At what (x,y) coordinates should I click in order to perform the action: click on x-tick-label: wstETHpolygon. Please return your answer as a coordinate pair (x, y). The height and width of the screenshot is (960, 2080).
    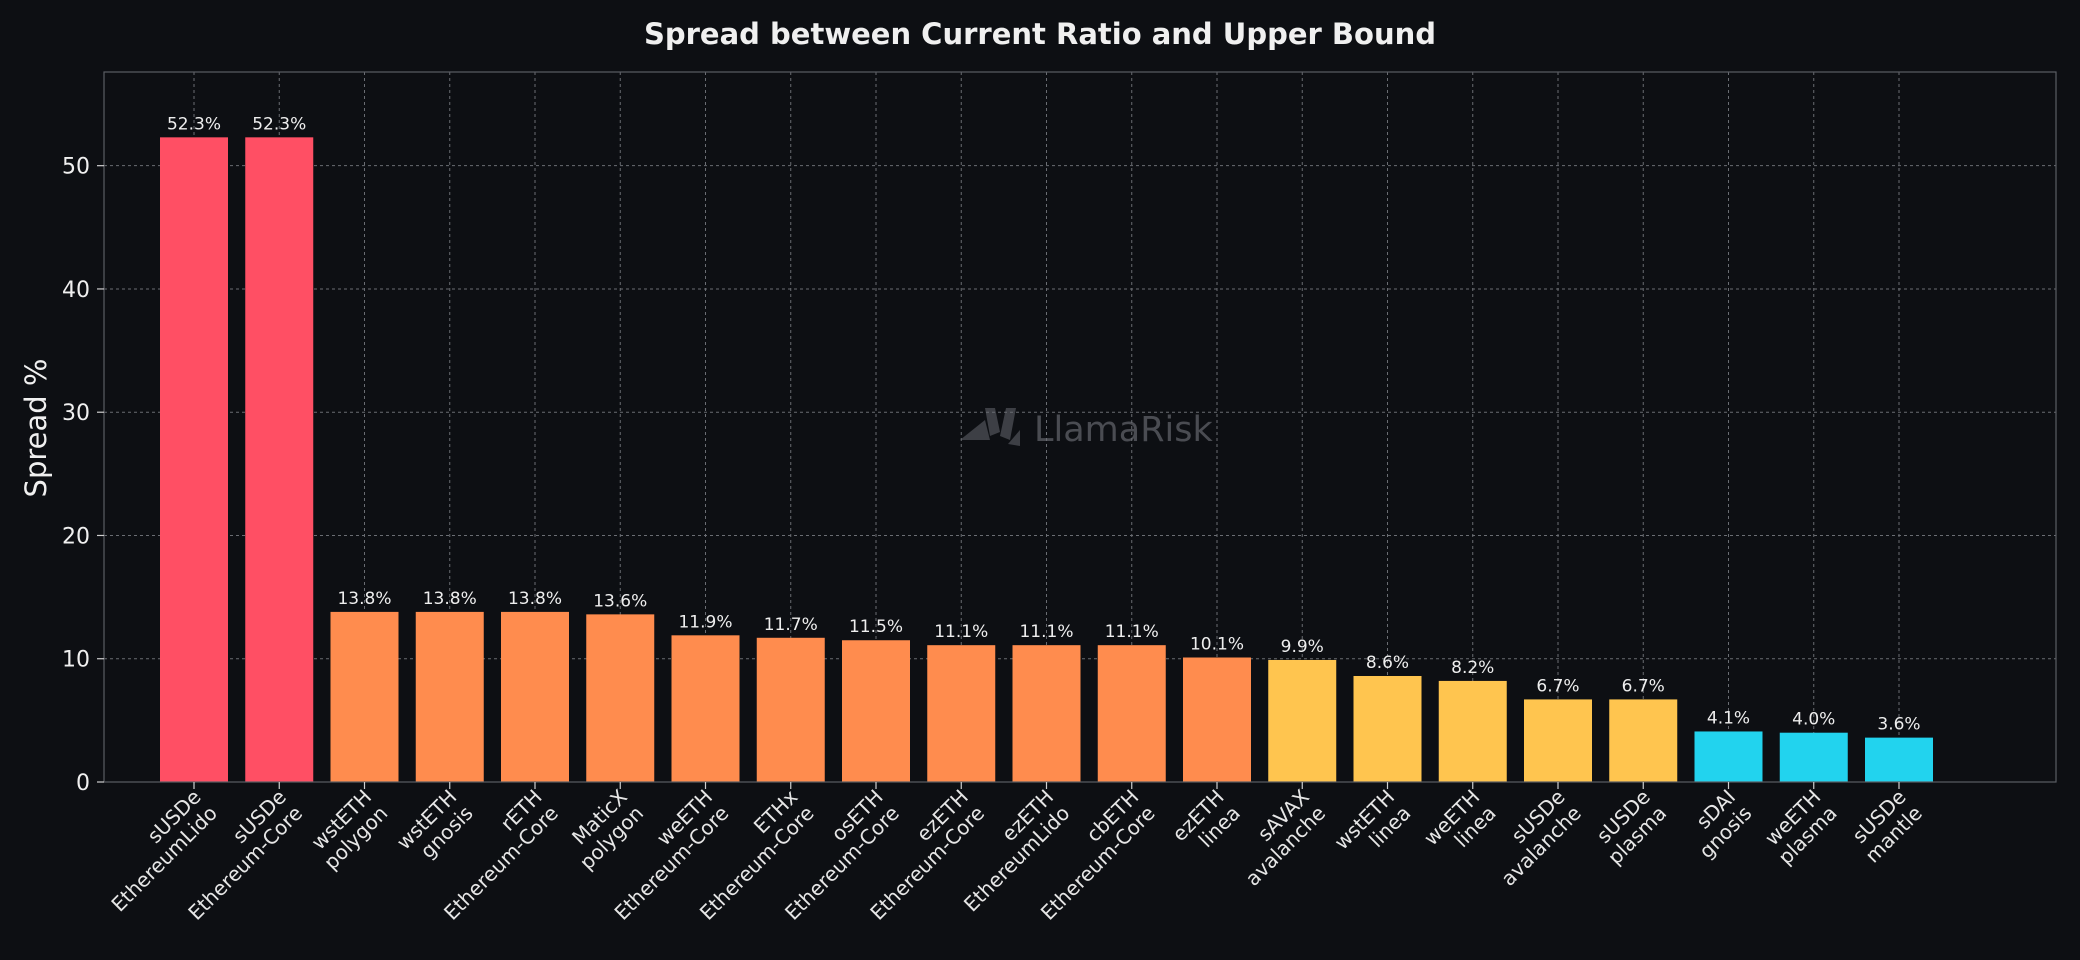
    Looking at the image, I should click on (348, 830).